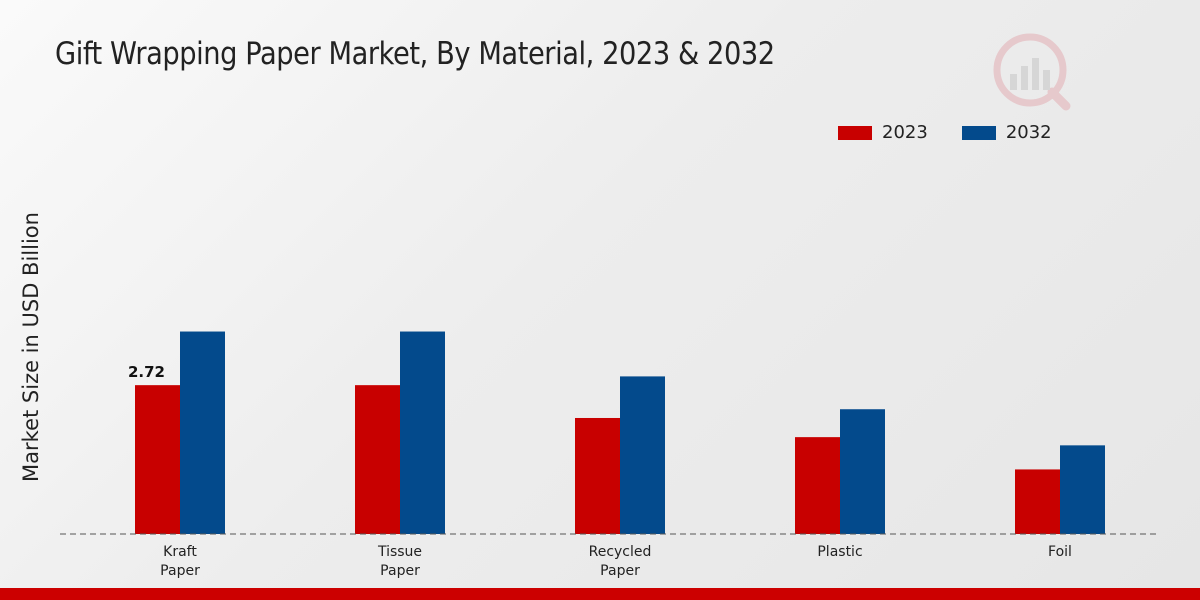 Image resolution: width=1200 pixels, height=600 pixels. I want to click on data-label-0: 2.72, so click(146, 372).